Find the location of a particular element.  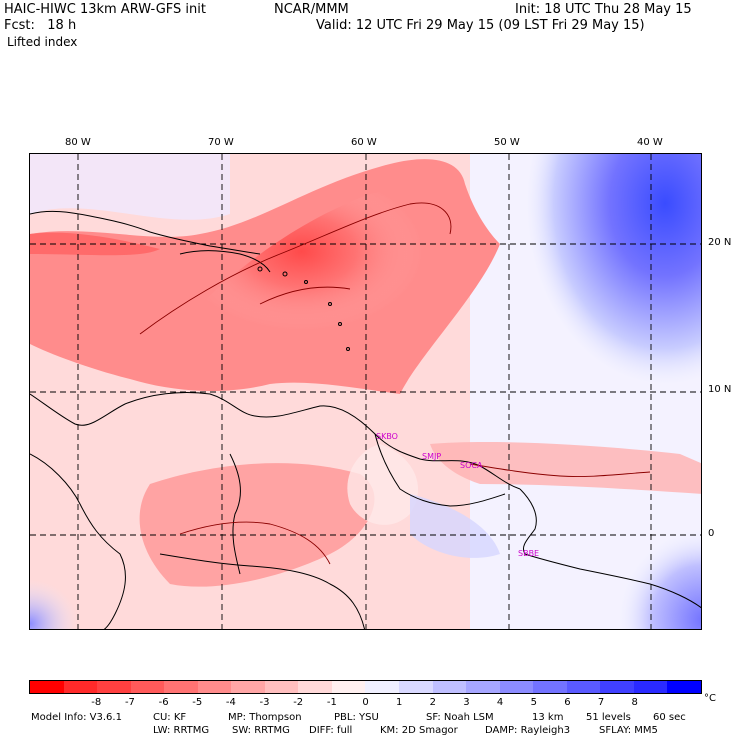

footer-lw: LW: RRTMG is located at coordinates (181, 730).